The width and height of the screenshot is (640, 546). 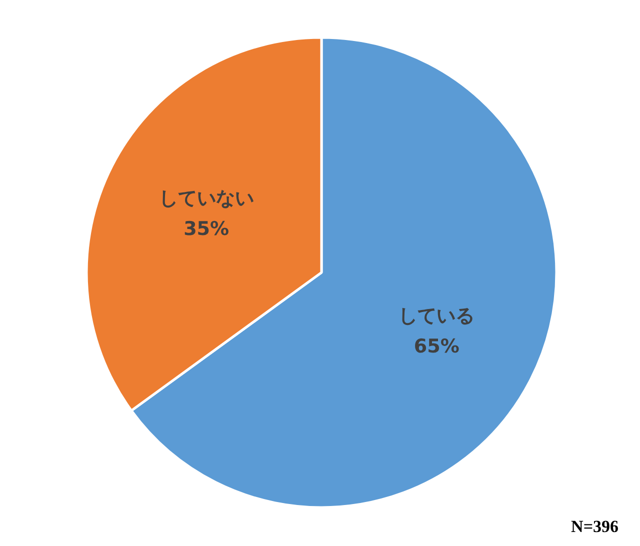 What do you see at coordinates (206, 198) in the screenshot?
I see `slice-label: していない` at bounding box center [206, 198].